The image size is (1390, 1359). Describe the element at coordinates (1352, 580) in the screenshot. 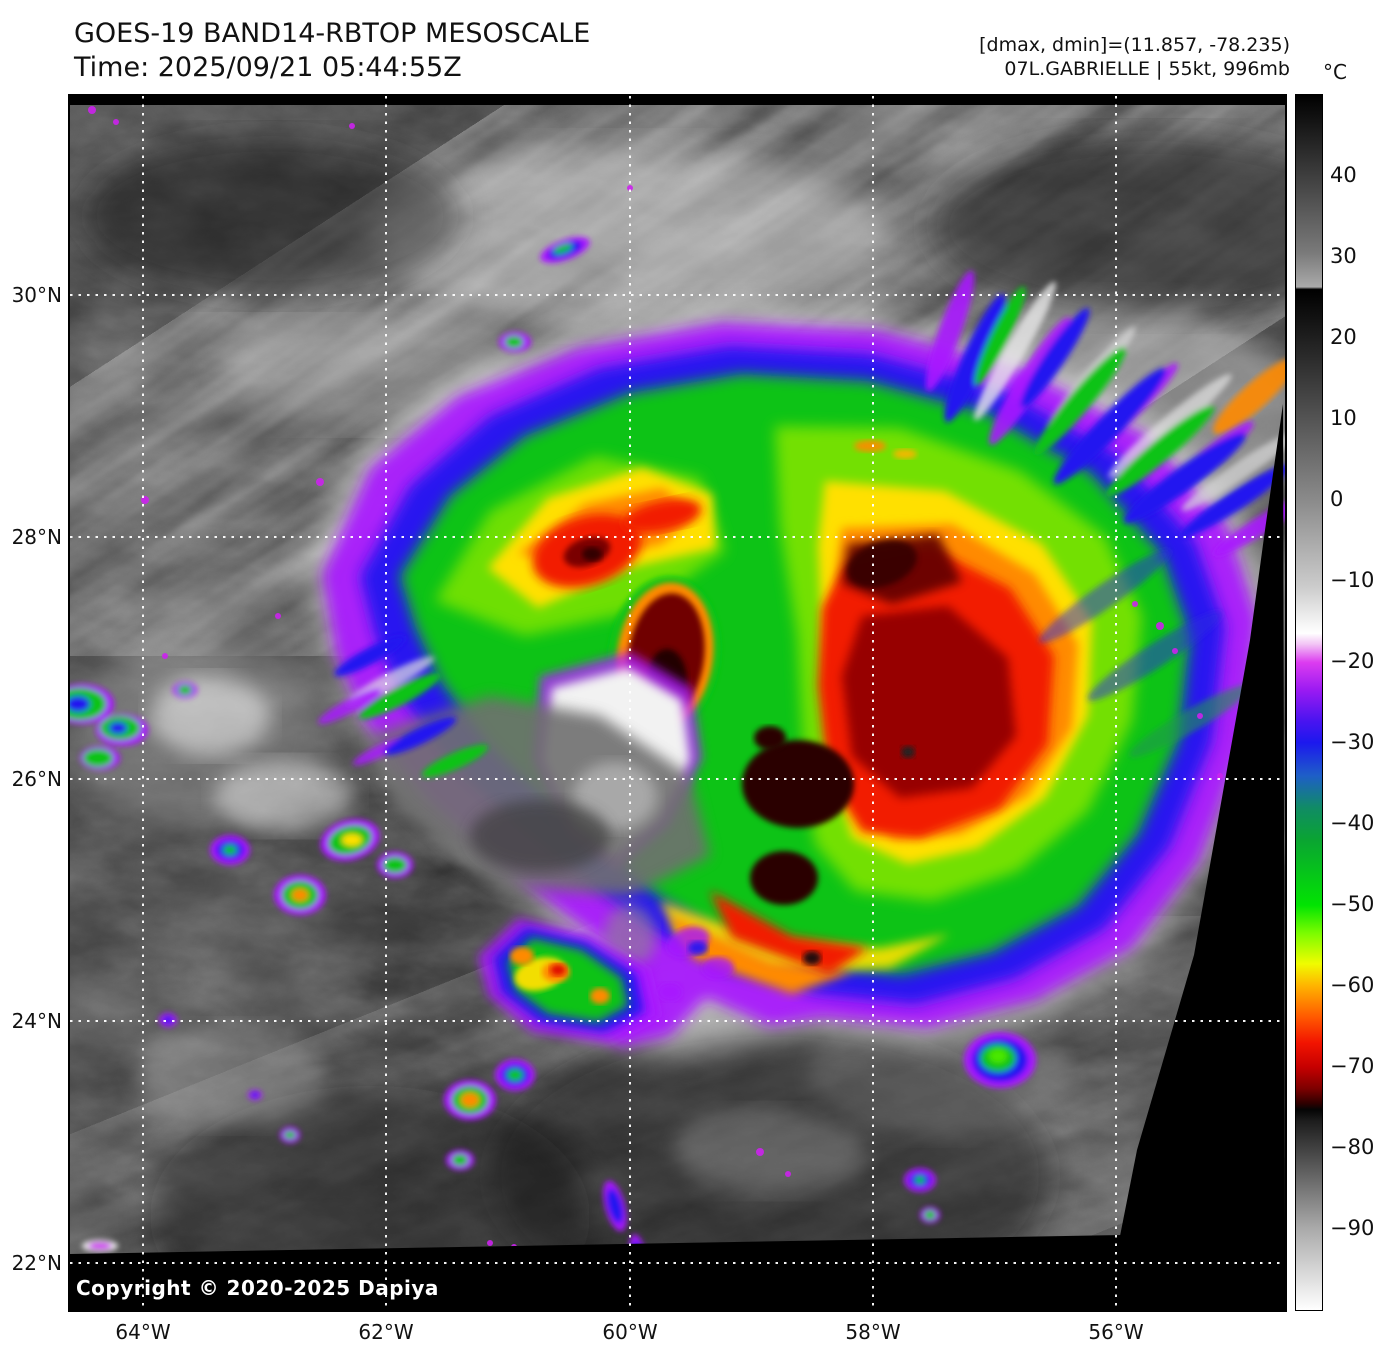

I see `colorbar-tick-label: −10` at that location.